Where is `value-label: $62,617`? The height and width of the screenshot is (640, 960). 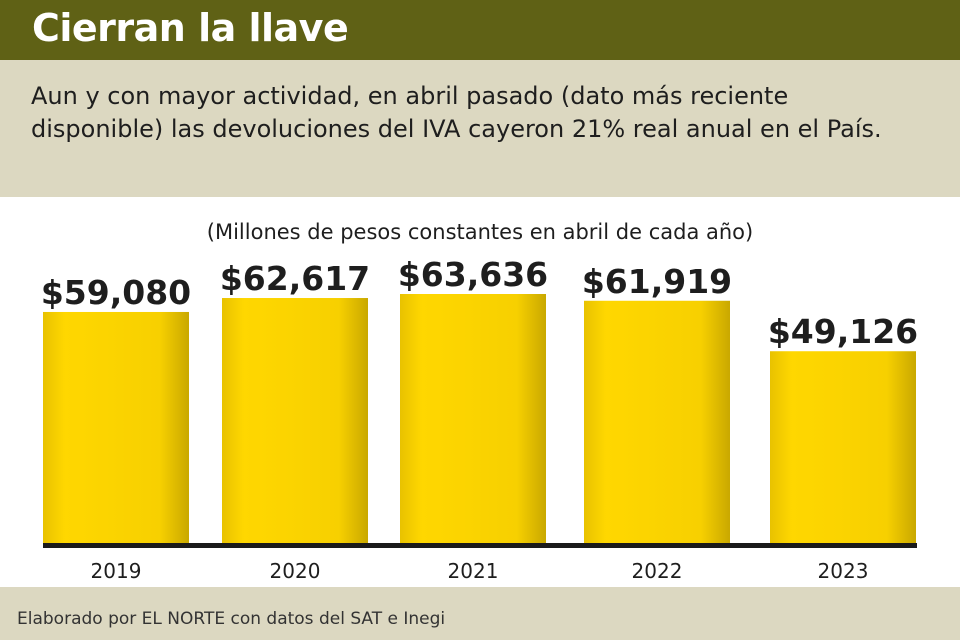 value-label: $62,617 is located at coordinates (295, 278).